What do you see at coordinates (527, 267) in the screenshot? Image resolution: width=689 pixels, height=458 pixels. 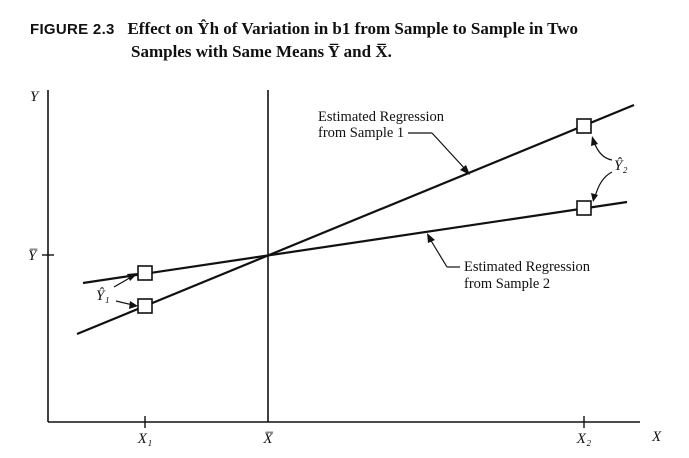 I see `sample-2-label-line1: Estimated Regression` at bounding box center [527, 267].